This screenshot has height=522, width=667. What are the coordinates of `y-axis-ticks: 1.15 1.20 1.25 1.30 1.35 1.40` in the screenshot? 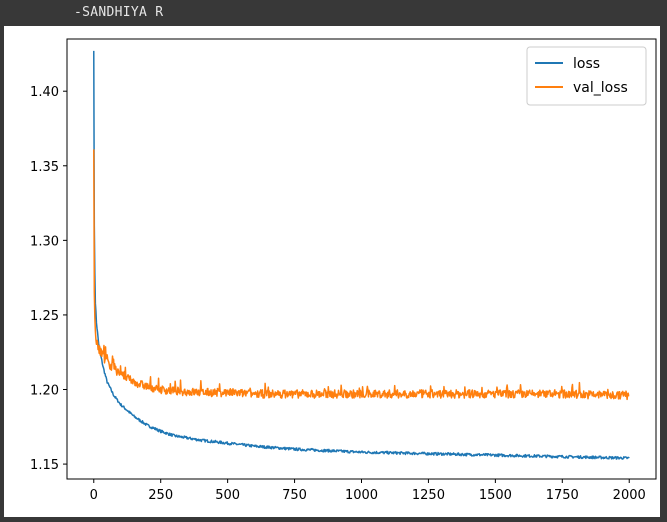 It's located at (48, 279).